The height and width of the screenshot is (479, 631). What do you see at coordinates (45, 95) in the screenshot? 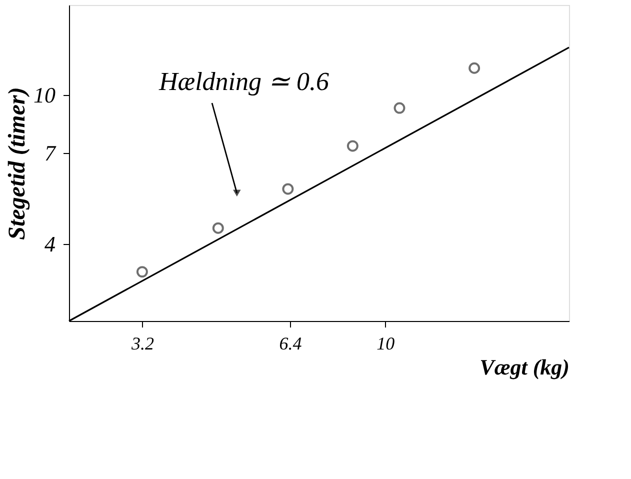
I see `y-tick-label: 10` at bounding box center [45, 95].